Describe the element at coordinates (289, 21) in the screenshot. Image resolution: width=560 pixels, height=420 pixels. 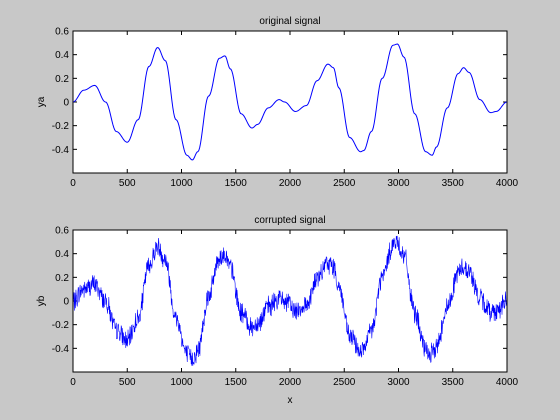
I see `chart-title: original signal` at that location.